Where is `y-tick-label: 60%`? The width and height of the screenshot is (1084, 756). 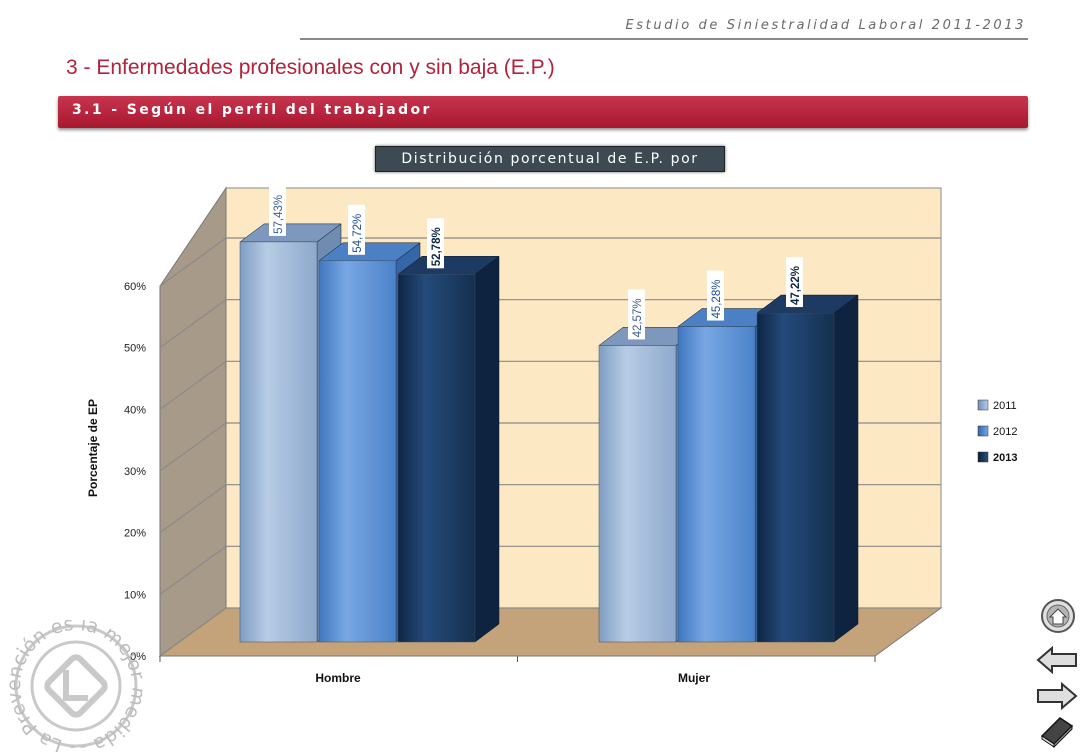
y-tick-label: 60% is located at coordinates (135, 287).